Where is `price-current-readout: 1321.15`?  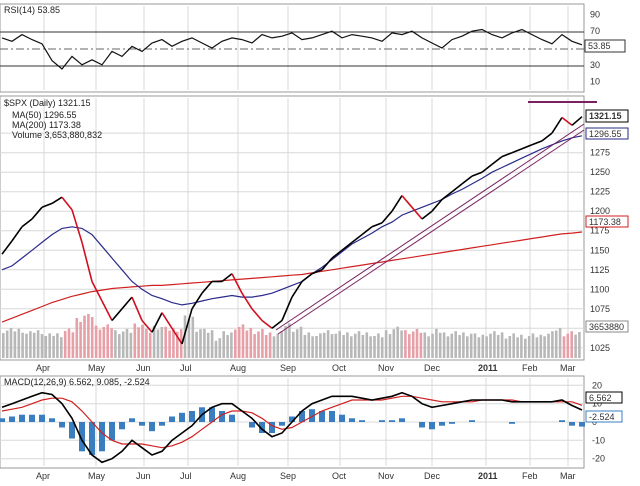
price-current-readout: 1321.15 is located at coordinates (605, 116).